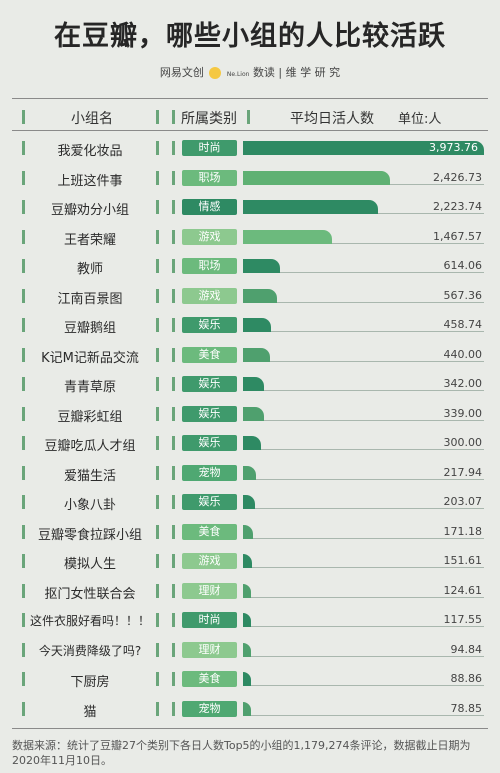 The height and width of the screenshot is (773, 500). I want to click on group-name-label: 豆瓣零食拉踩小组, so click(89, 535).